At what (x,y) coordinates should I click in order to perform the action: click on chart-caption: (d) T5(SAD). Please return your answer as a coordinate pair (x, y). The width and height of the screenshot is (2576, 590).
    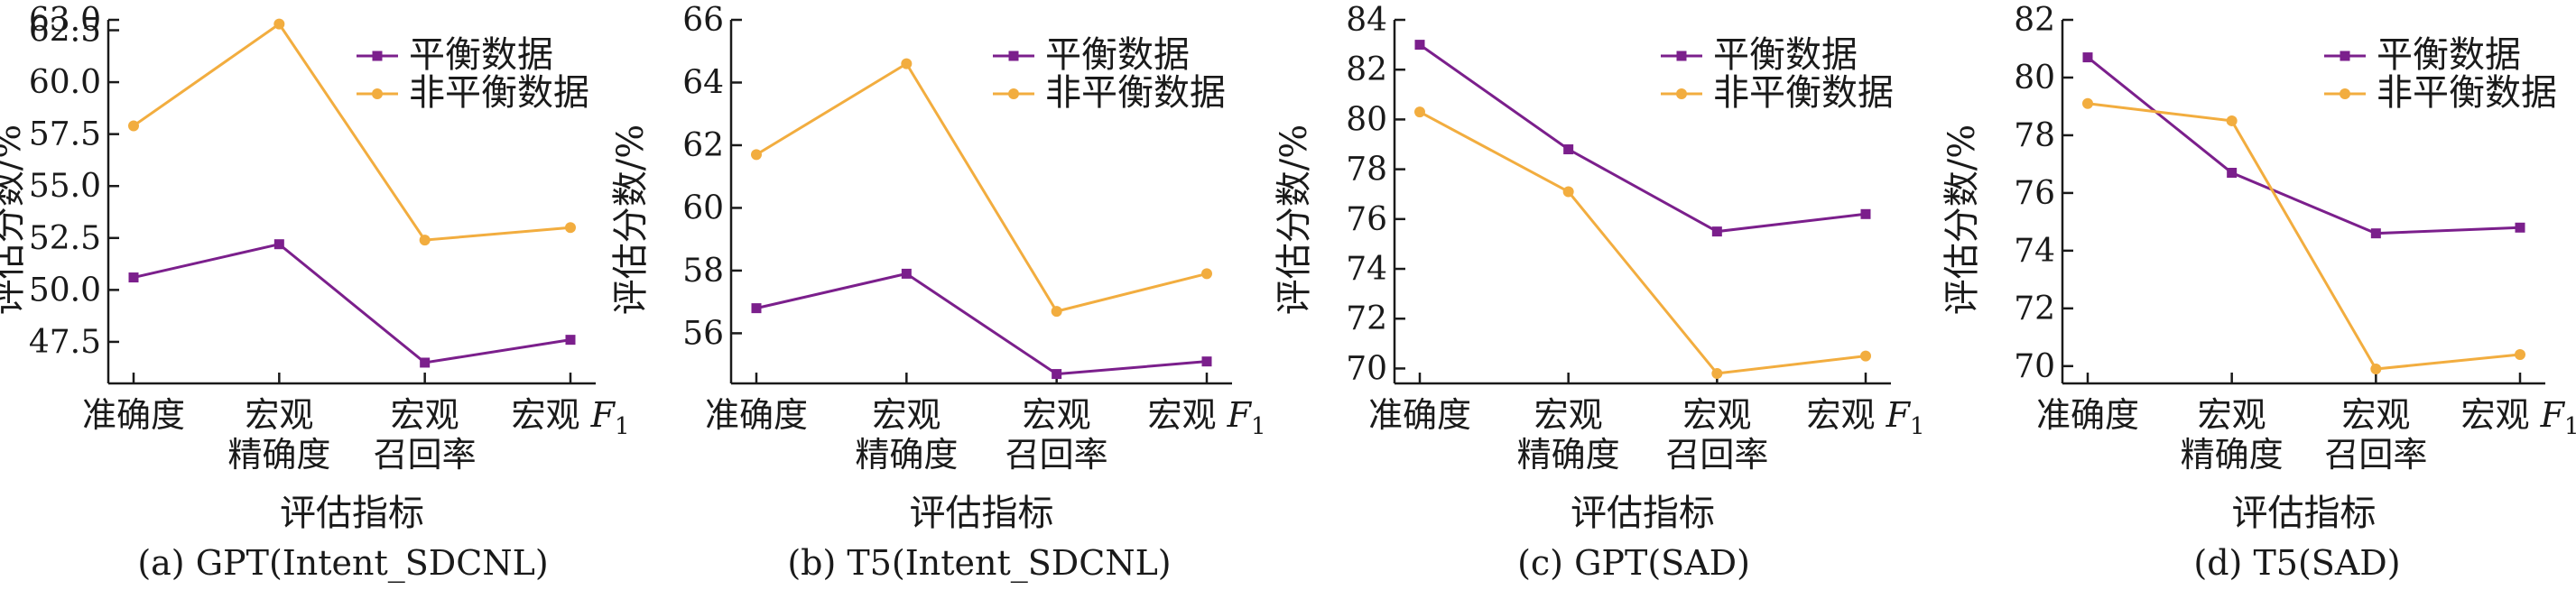
    Looking at the image, I should click on (2296, 563).